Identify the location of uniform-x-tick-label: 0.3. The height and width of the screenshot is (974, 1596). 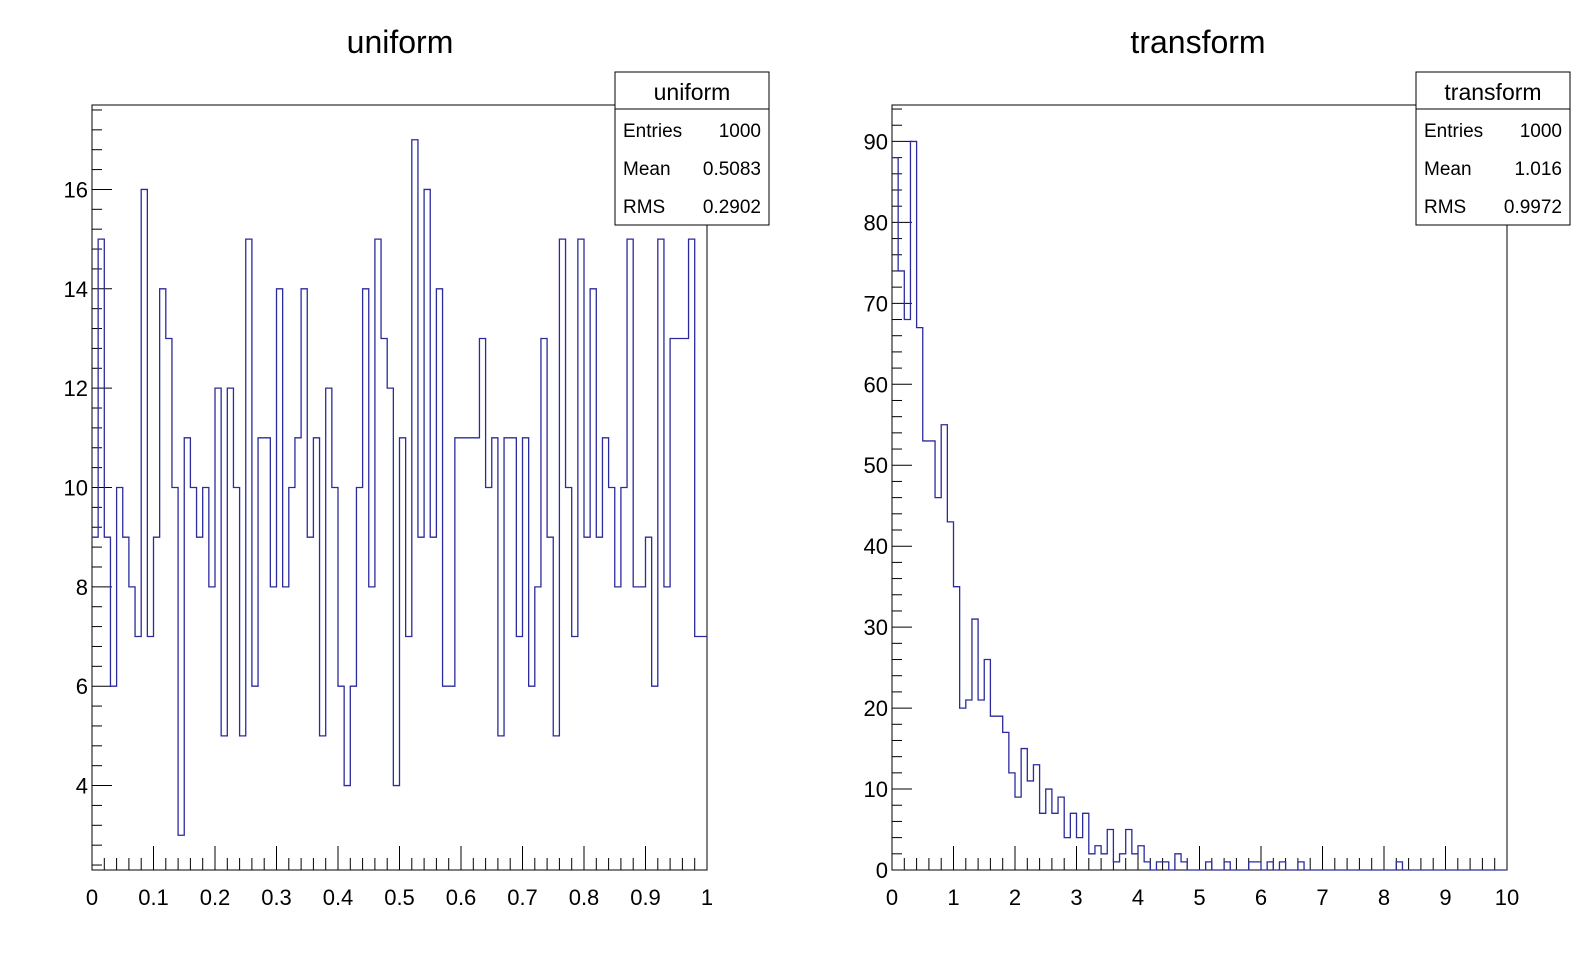
(276, 897).